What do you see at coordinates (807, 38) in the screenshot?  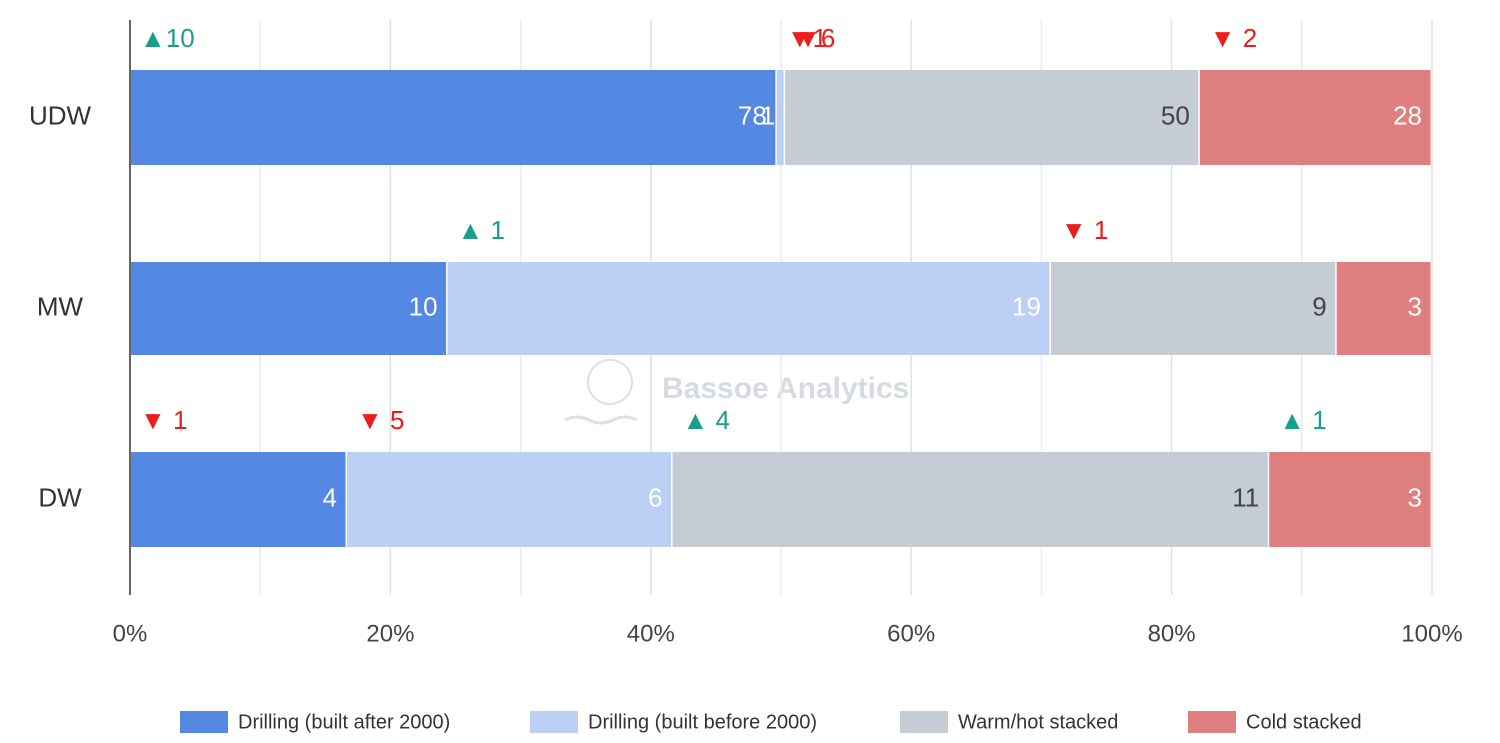 I see `change-label: ▼1` at bounding box center [807, 38].